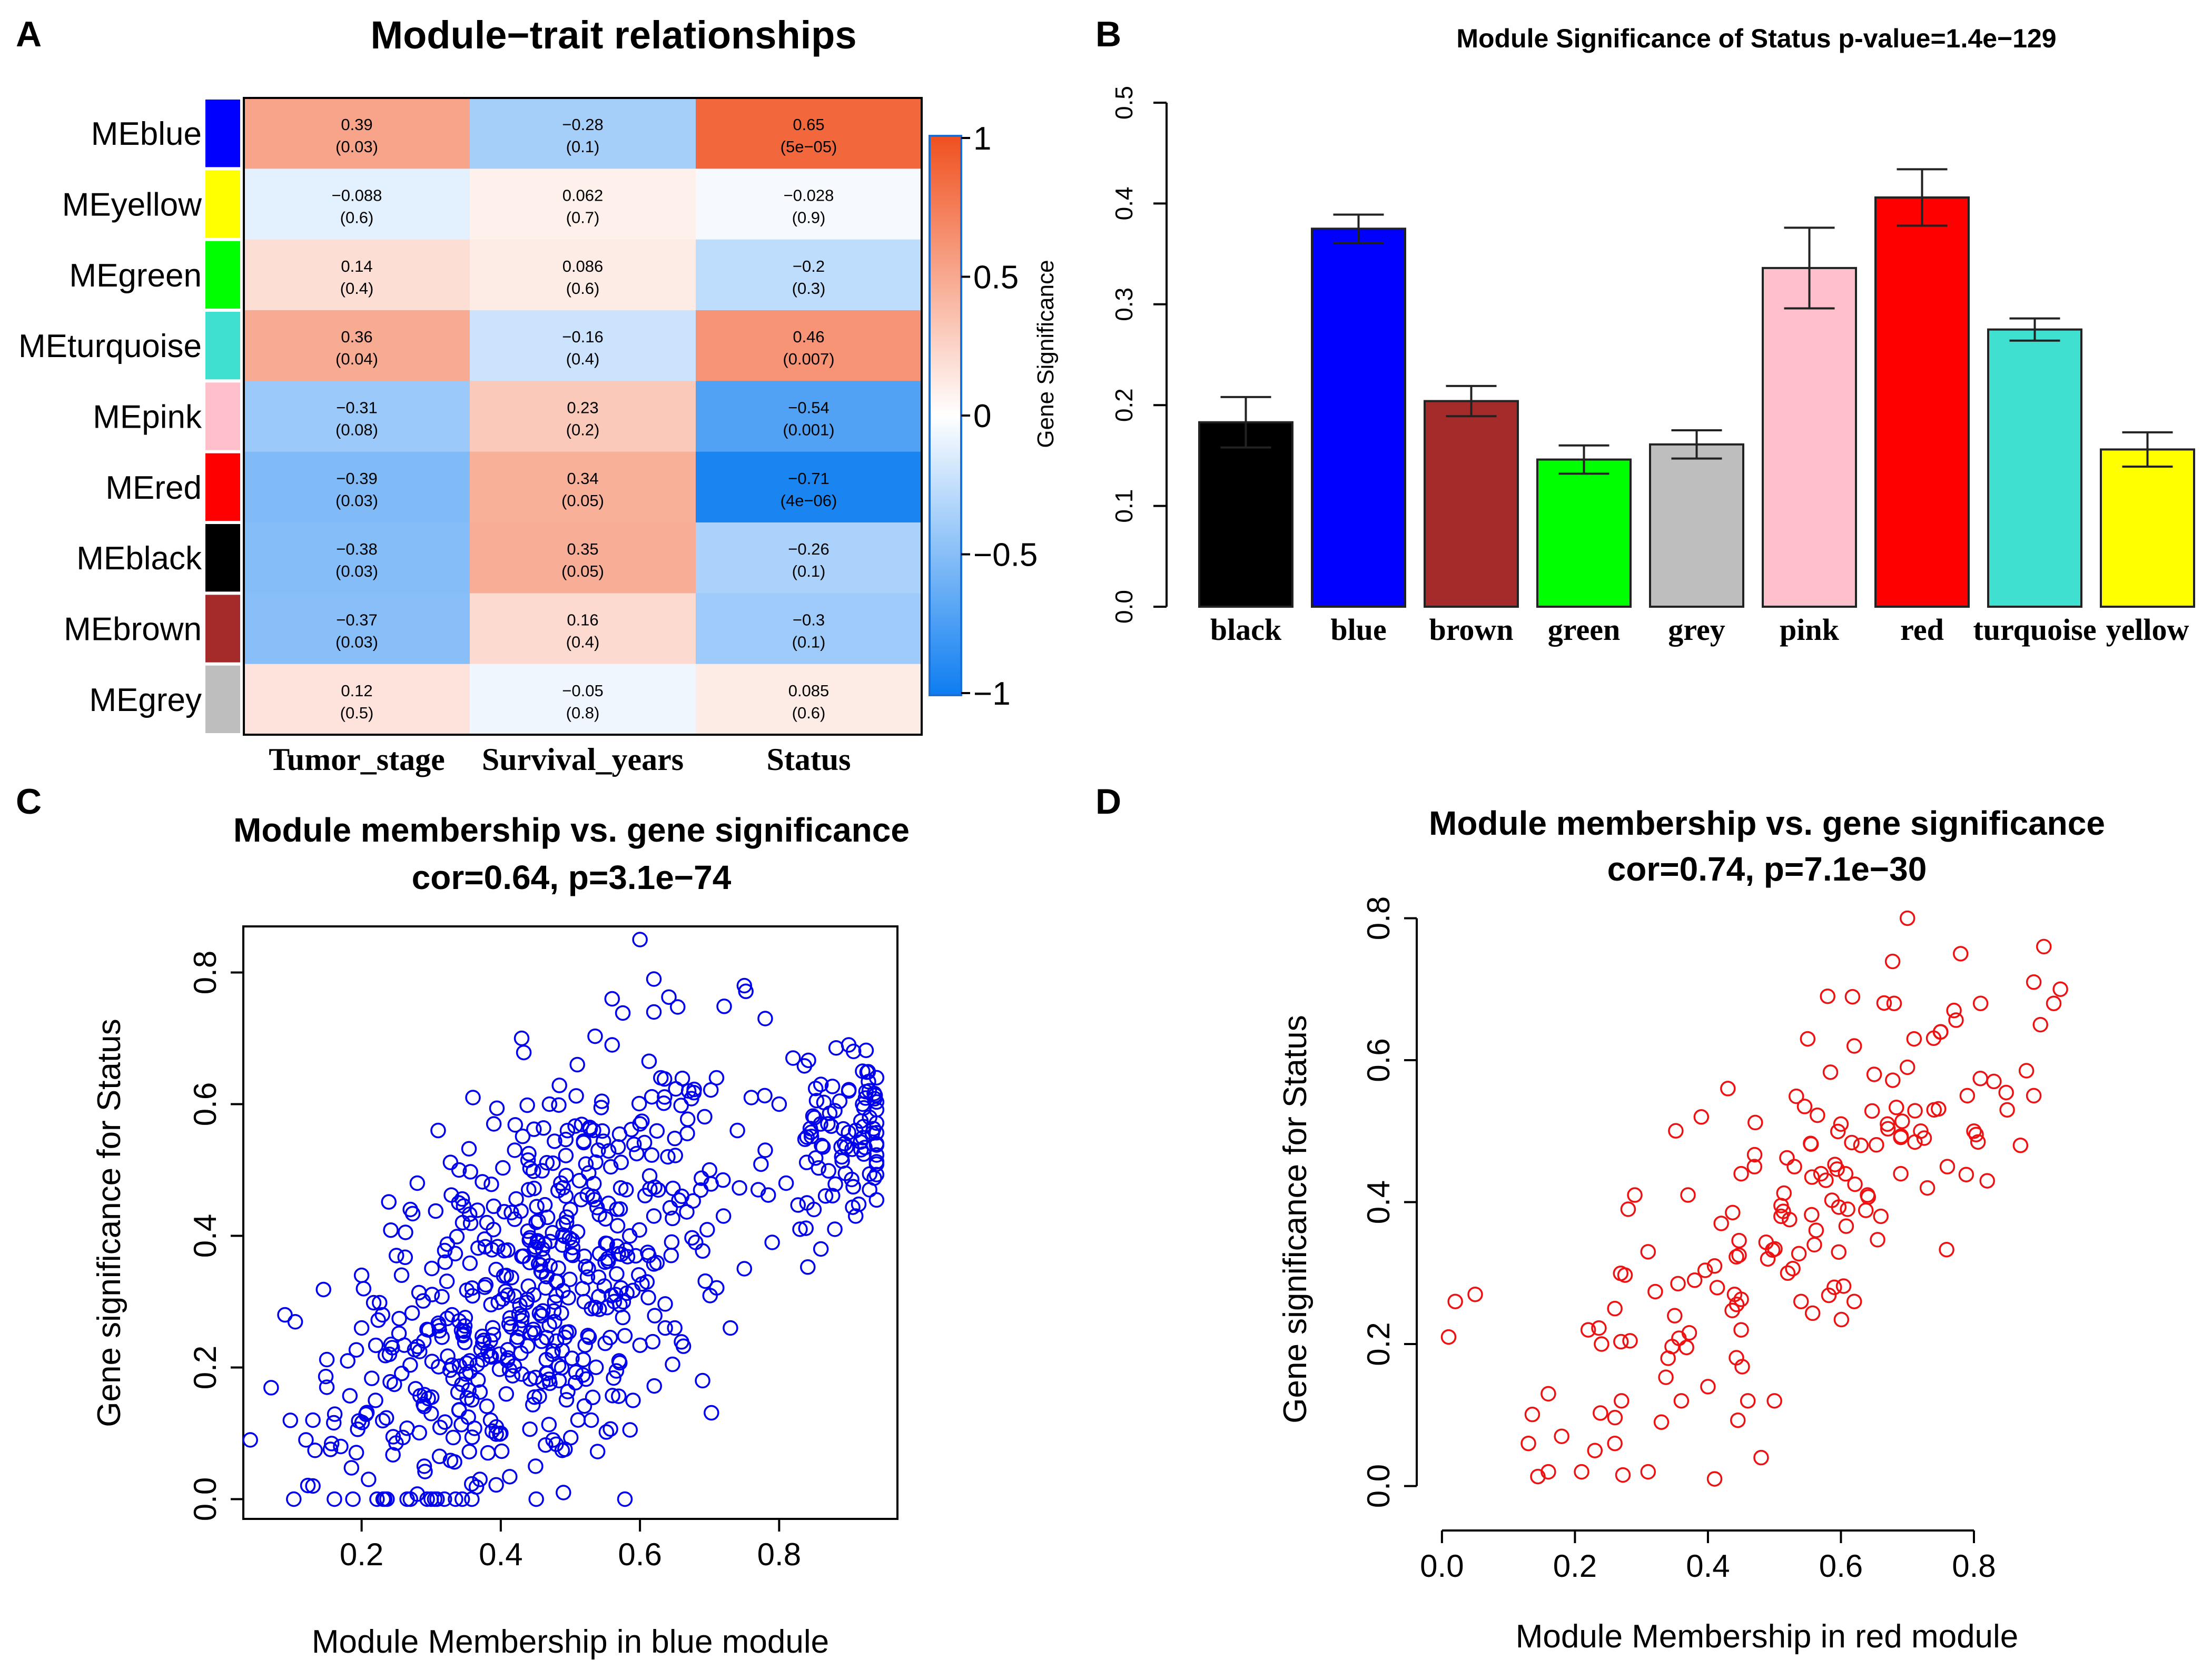 This screenshot has height=1669, width=2212. What do you see at coordinates (132, 205) in the screenshot?
I see `heatmap-row-label: MEyellow` at bounding box center [132, 205].